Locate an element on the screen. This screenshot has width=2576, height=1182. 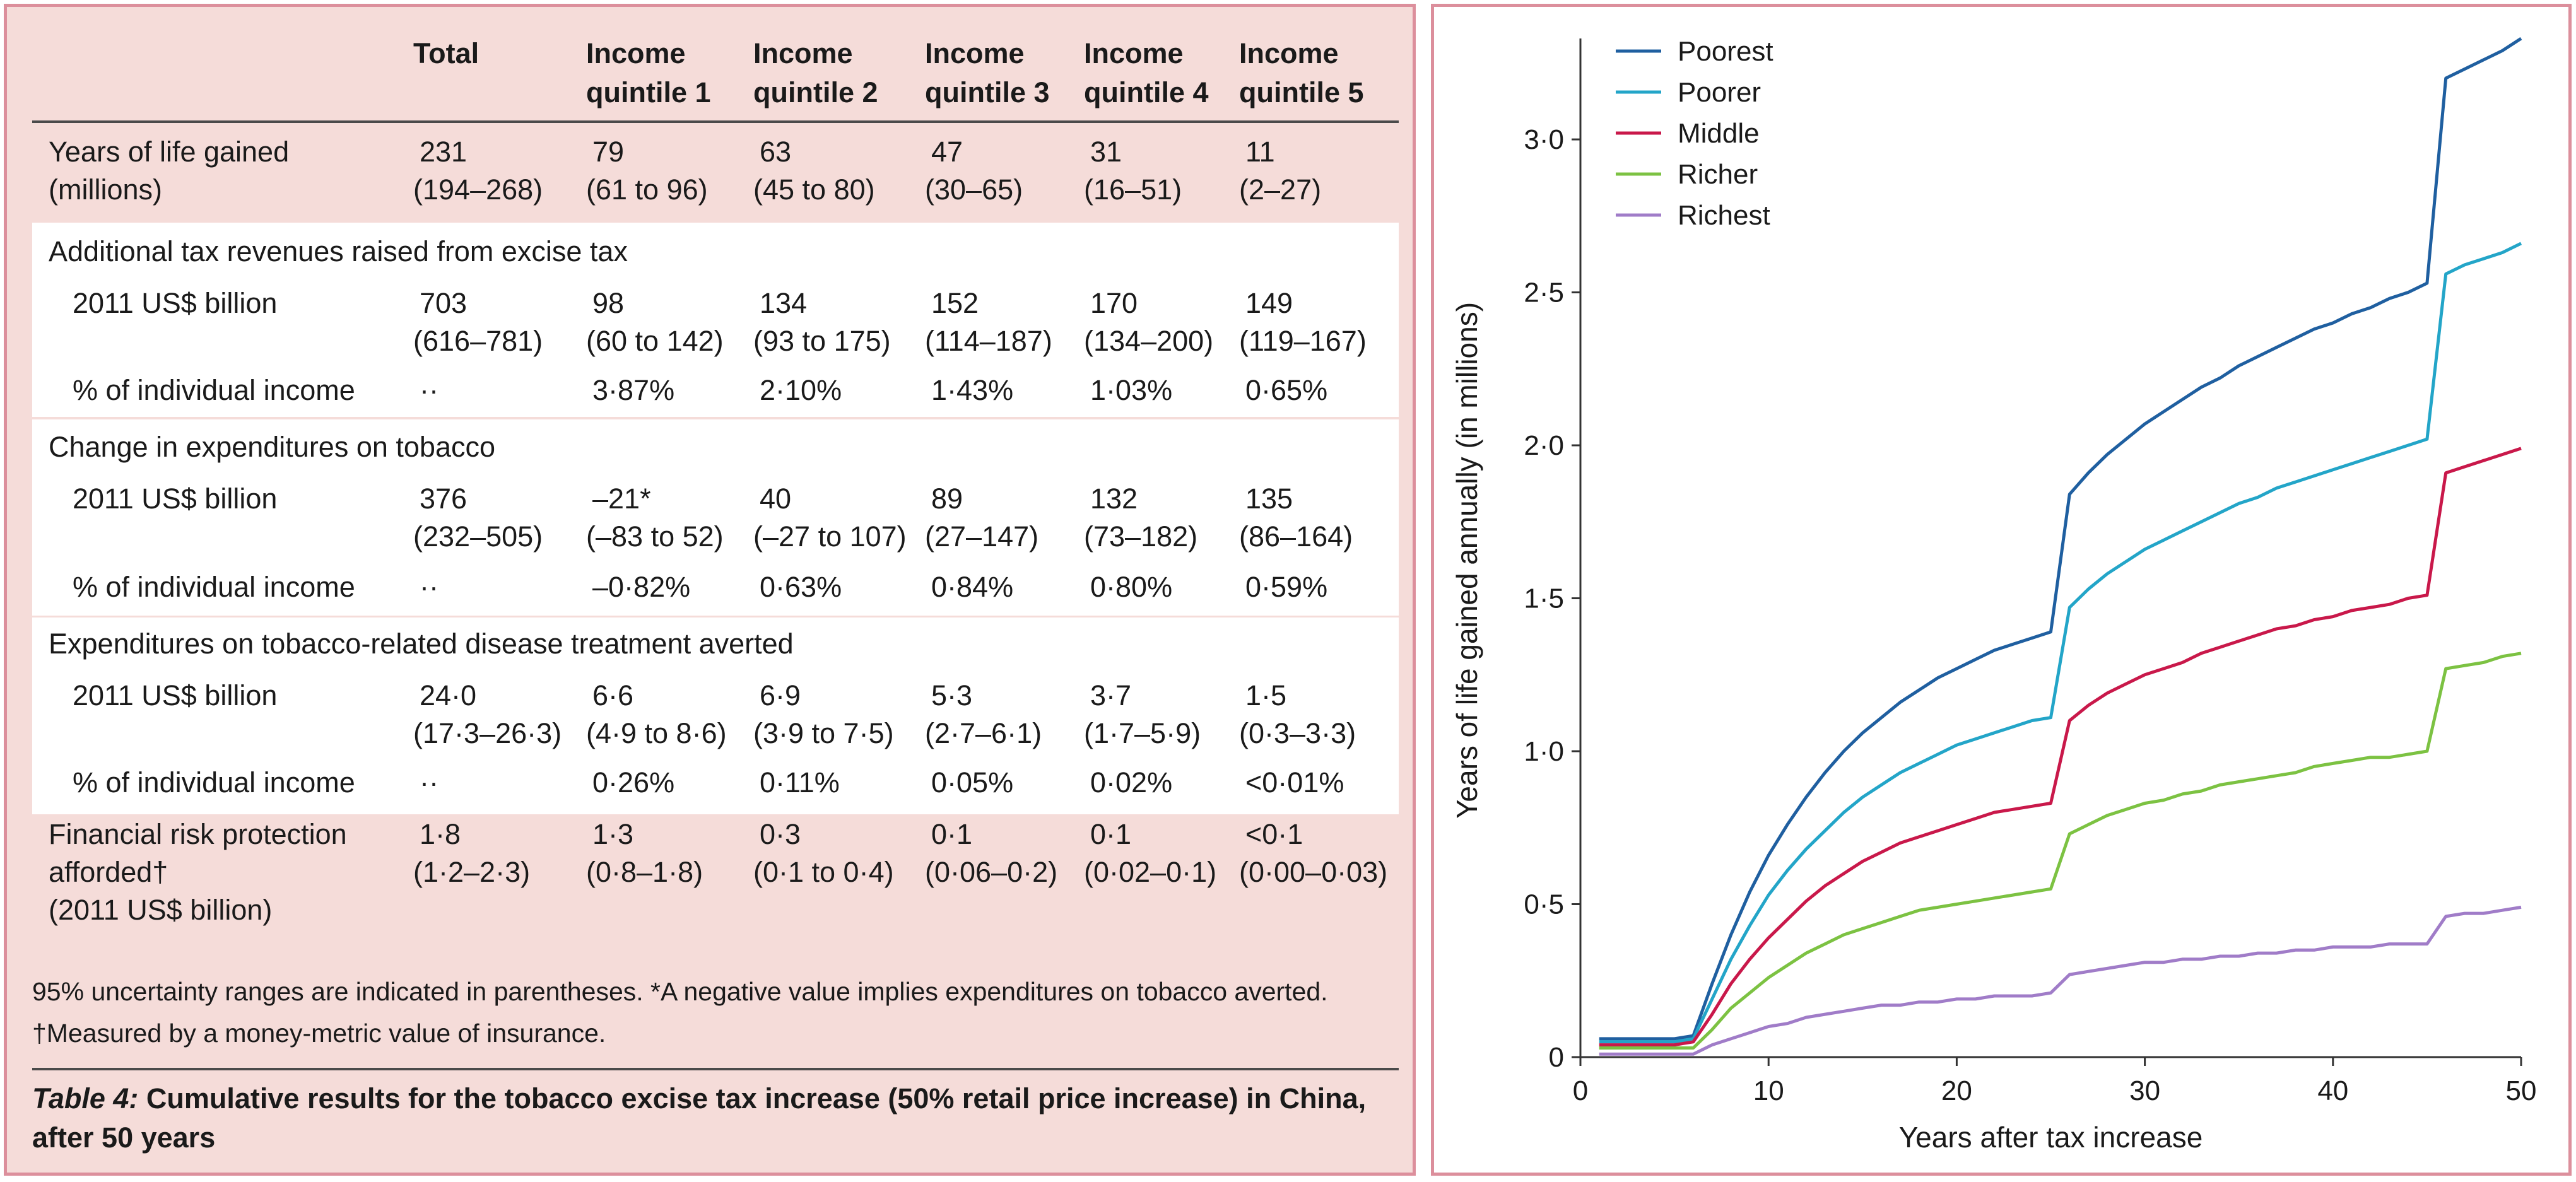
row-label: % of individual income is located at coordinates (214, 587).